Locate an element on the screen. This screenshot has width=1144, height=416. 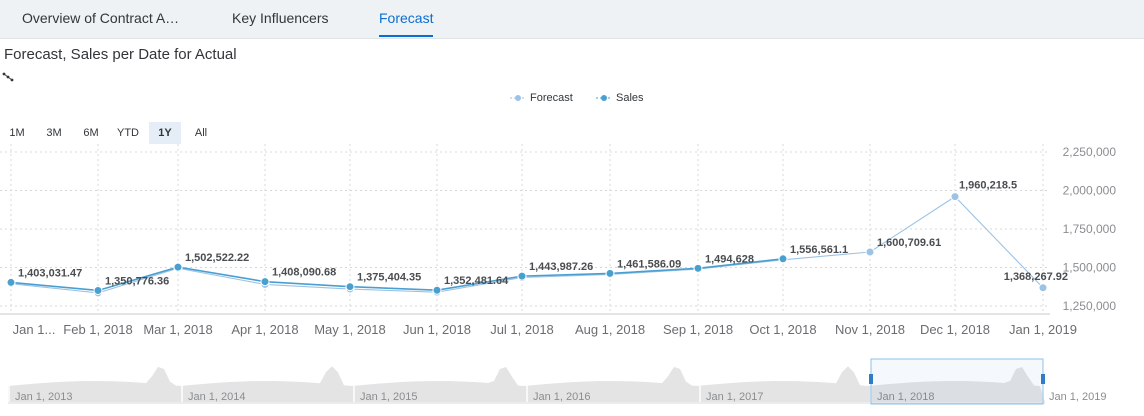
tab-key-influencers: Key Influencers is located at coordinates (280, 18).